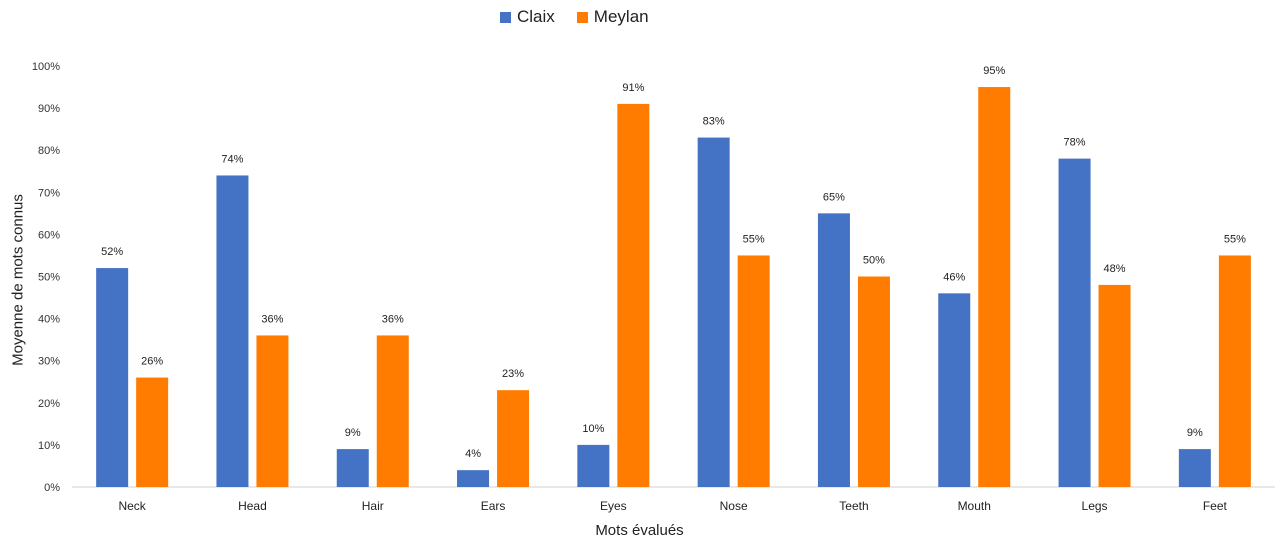 This screenshot has height=542, width=1279. Describe the element at coordinates (18, 280) in the screenshot. I see `y-axis-title: Moyenne de mots connus` at that location.